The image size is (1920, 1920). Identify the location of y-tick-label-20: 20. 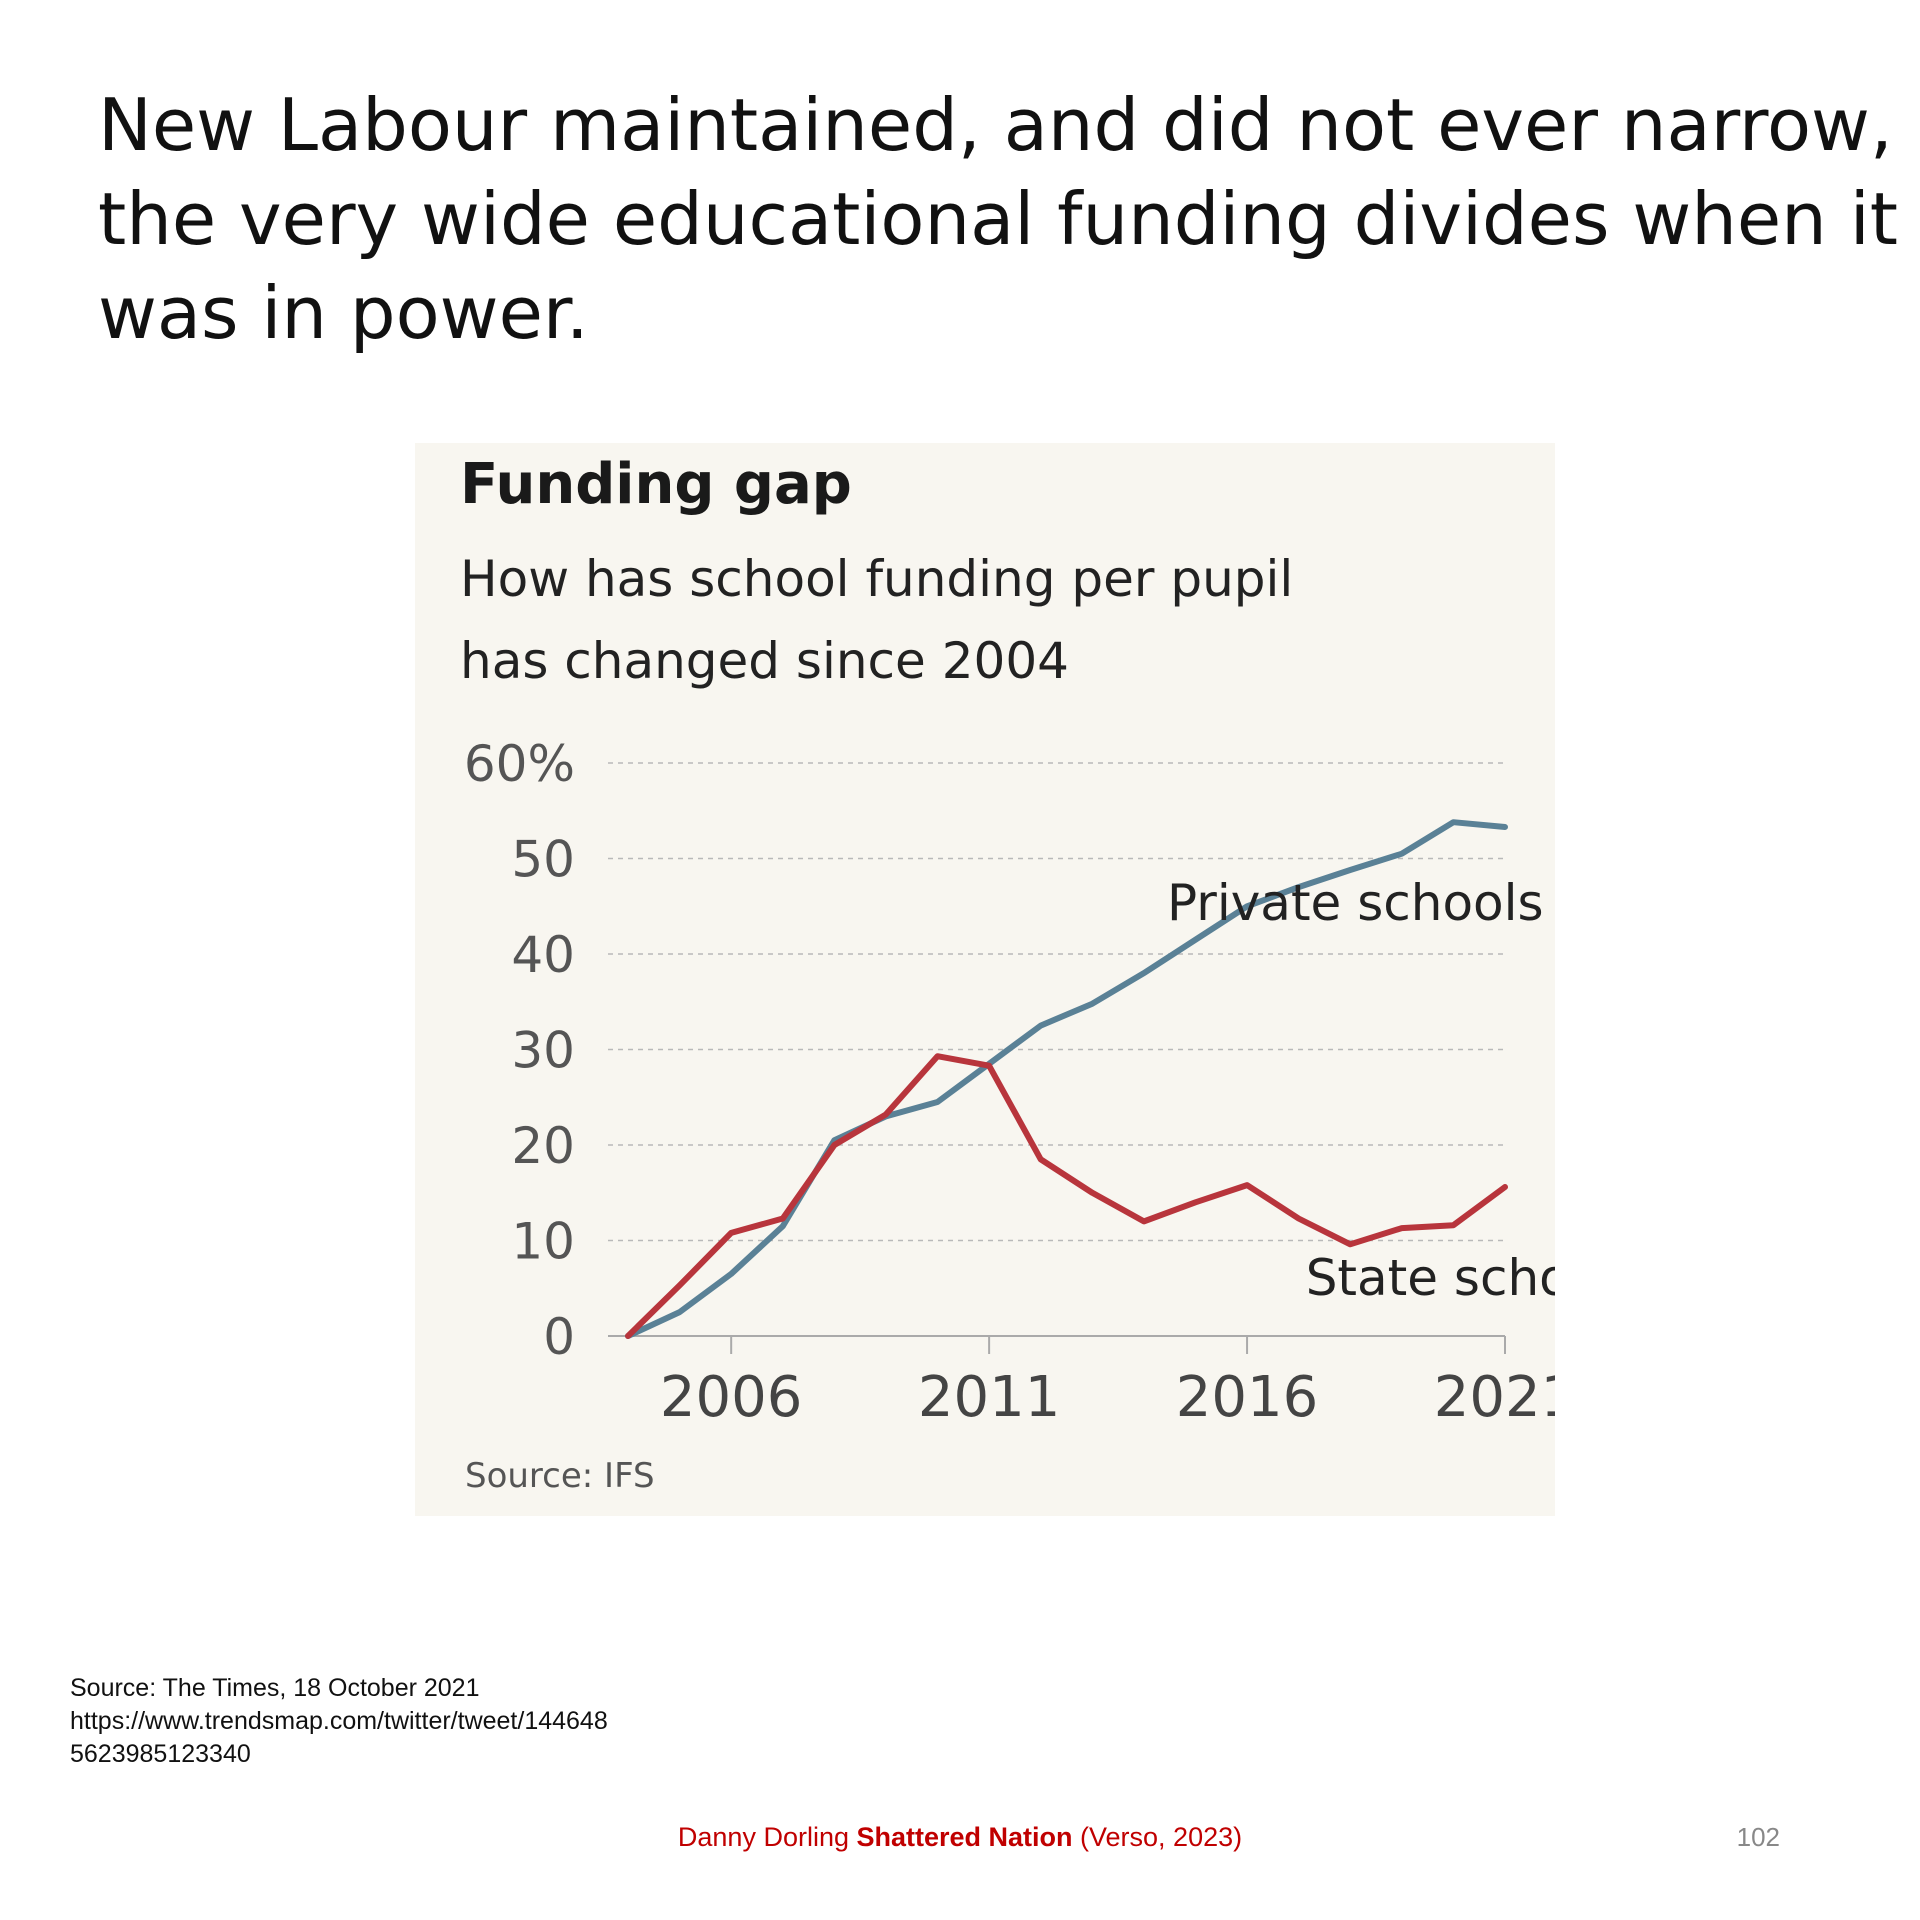
(543, 1146).